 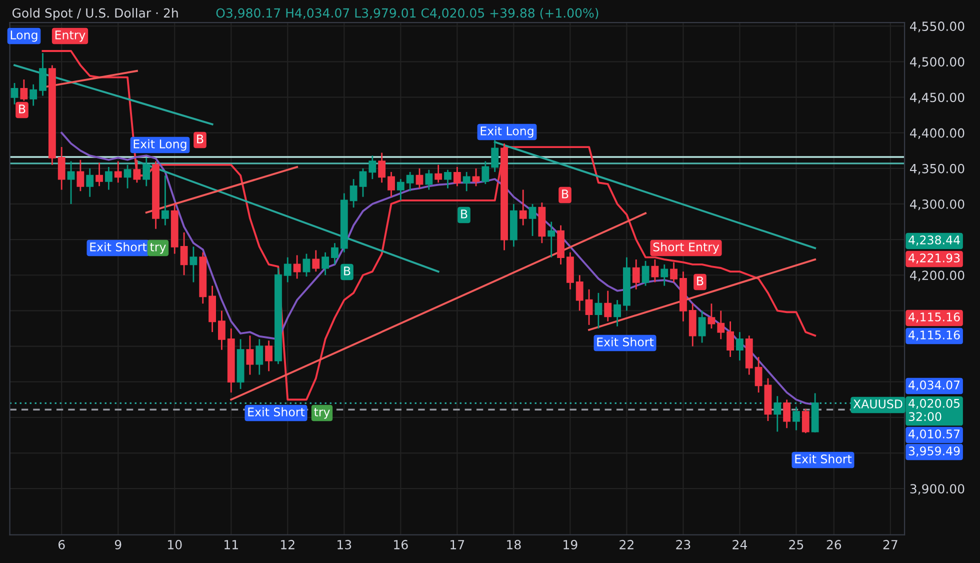 I want to click on x-tick-label: 16, so click(x=401, y=545).